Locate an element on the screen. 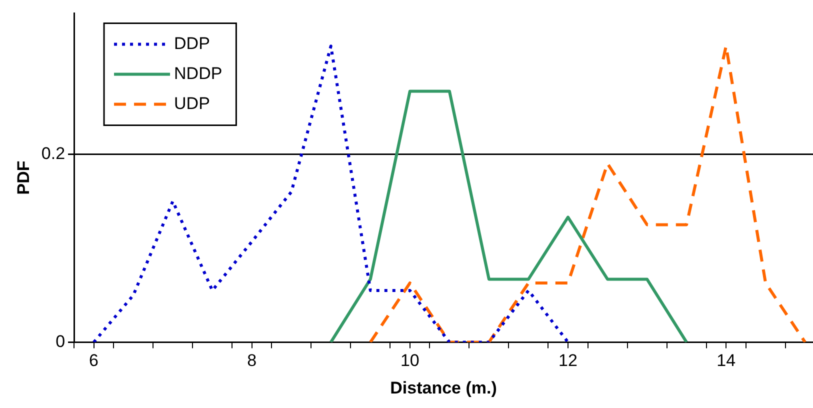 The height and width of the screenshot is (408, 813). y-tick-label: 0.2 is located at coordinates (53, 153).